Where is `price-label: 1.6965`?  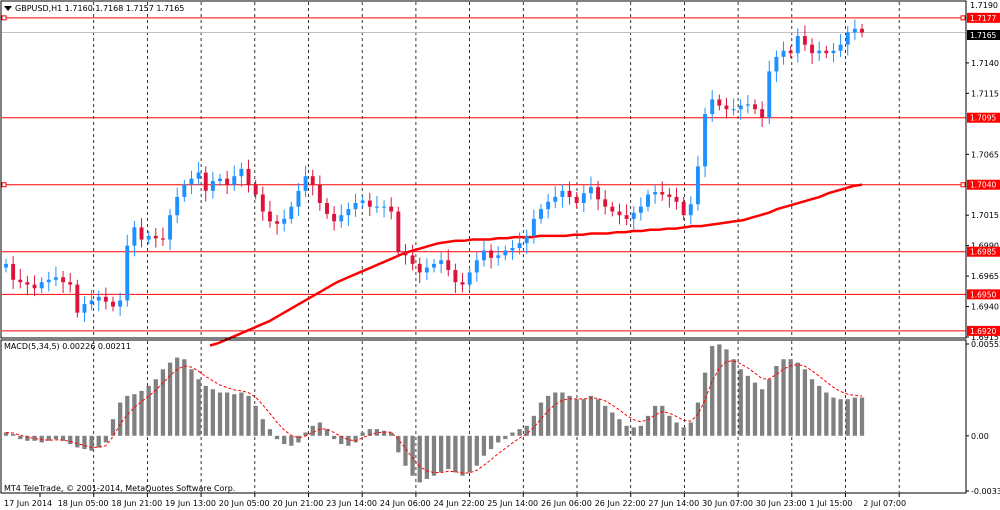 price-label: 1.6965 is located at coordinates (985, 276).